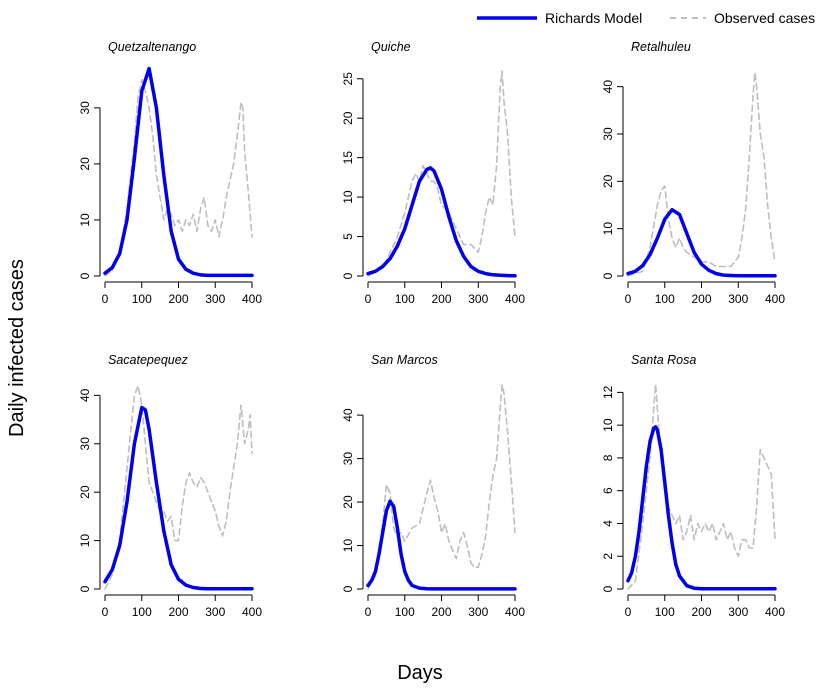  What do you see at coordinates (404, 360) in the screenshot?
I see `panel-title: San Marcos` at bounding box center [404, 360].